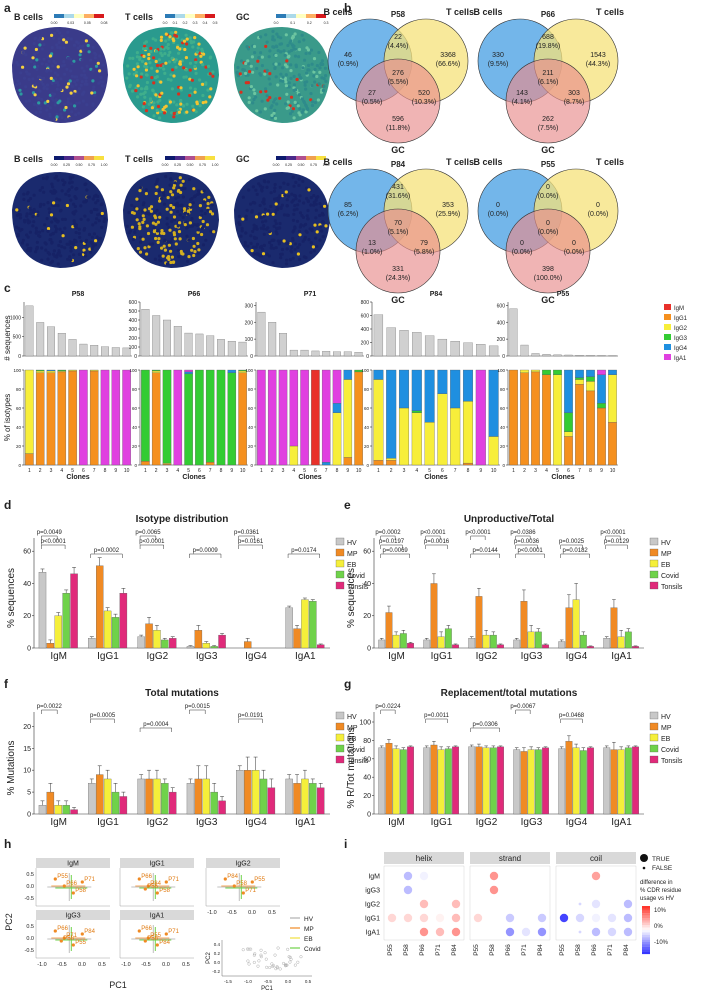  What do you see at coordinates (71, 936) in the screenshot?
I see `h-point-label: P71` at bounding box center [71, 936].